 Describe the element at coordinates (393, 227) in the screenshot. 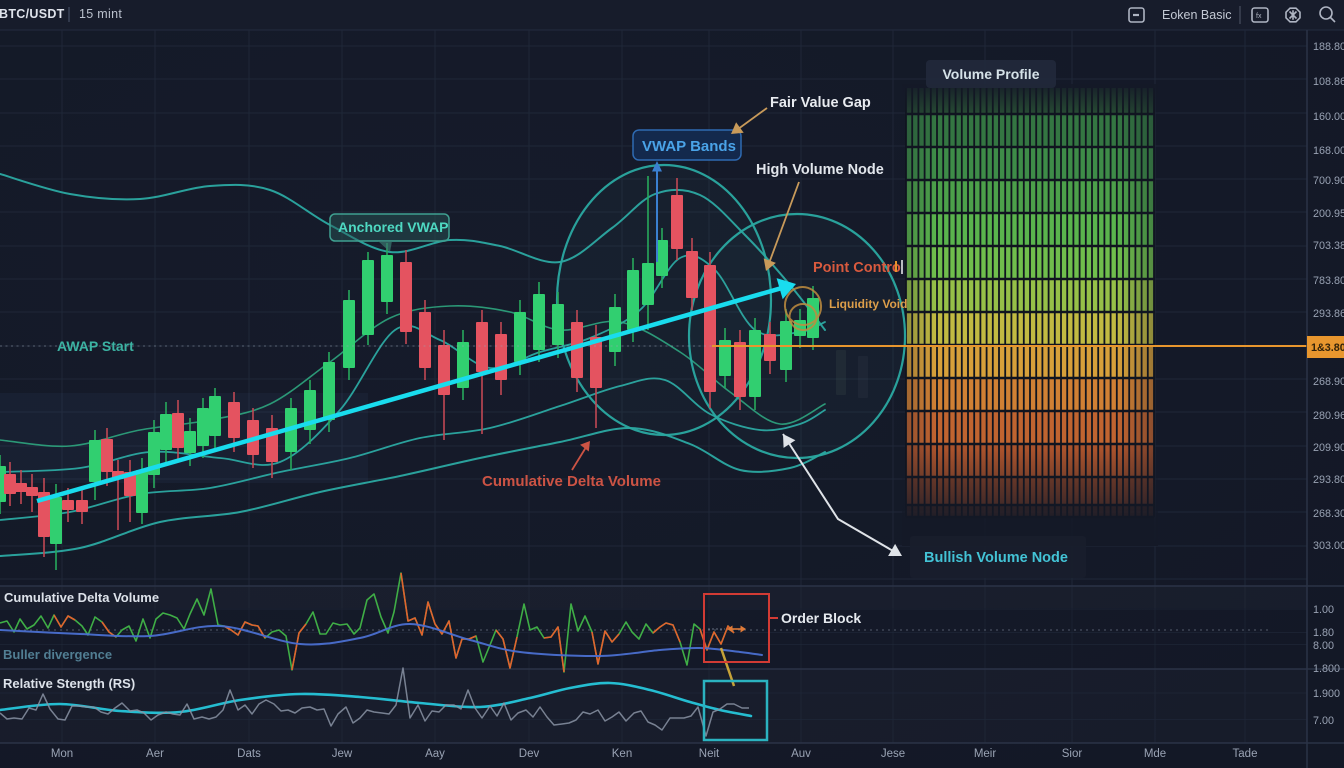

I see `svg-text: Anchored VWAP` at that location.